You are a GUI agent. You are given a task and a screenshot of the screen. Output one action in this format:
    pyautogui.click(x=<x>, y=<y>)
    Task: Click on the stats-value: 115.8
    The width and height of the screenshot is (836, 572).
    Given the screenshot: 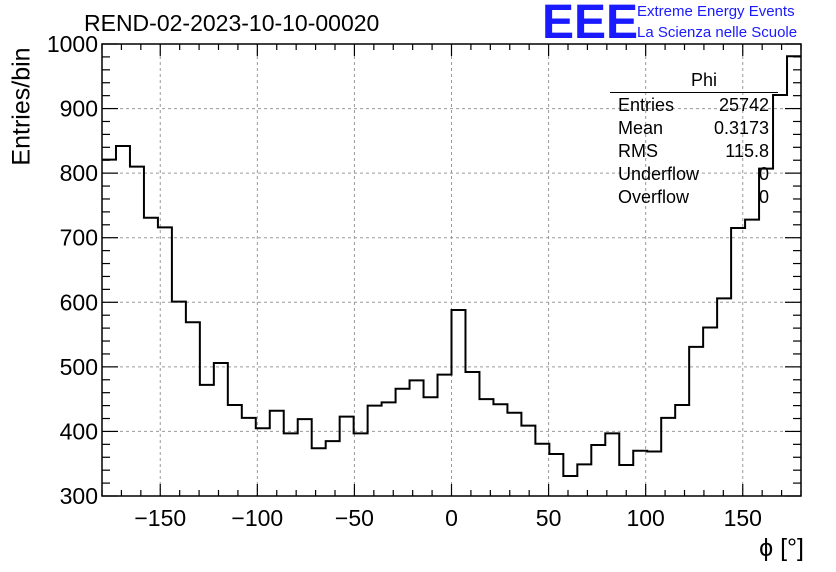 What is the action you would take?
    pyautogui.click(x=747, y=151)
    